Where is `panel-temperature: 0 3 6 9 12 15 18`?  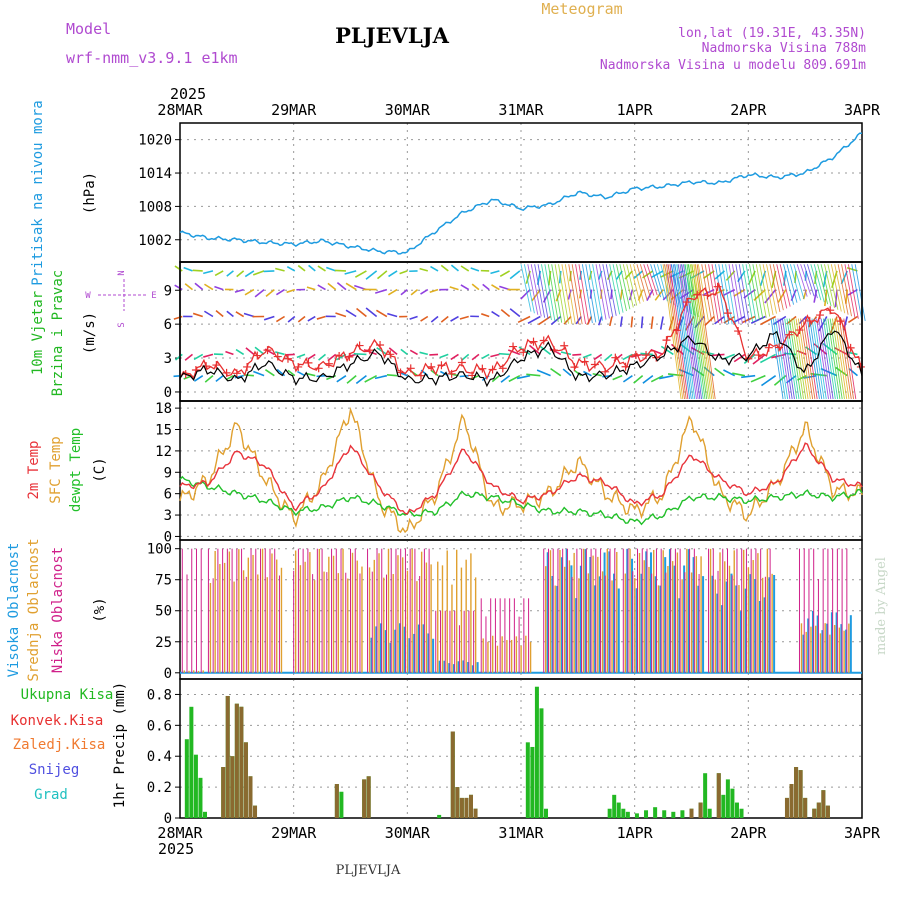
panel-temperature: 0 3 6 9 12 15 18 is located at coordinates (509, 472).